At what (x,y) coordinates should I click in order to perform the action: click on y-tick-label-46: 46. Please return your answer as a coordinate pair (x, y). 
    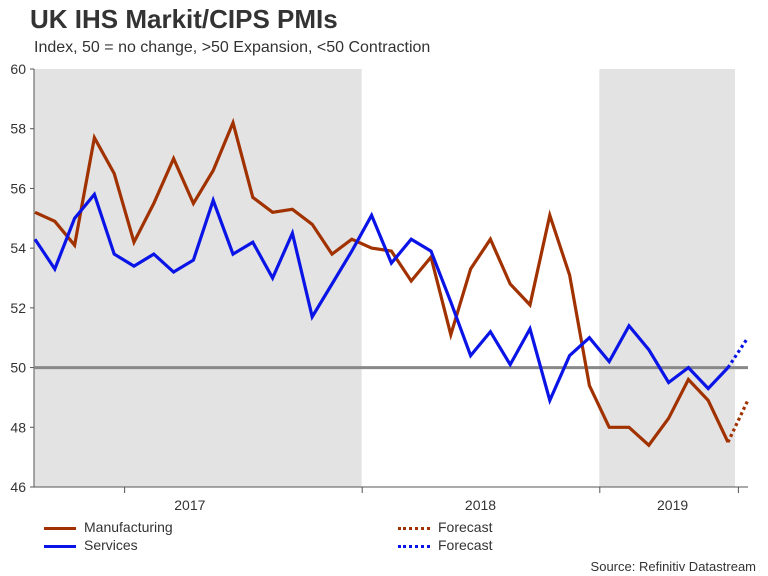
    Looking at the image, I should click on (18, 487).